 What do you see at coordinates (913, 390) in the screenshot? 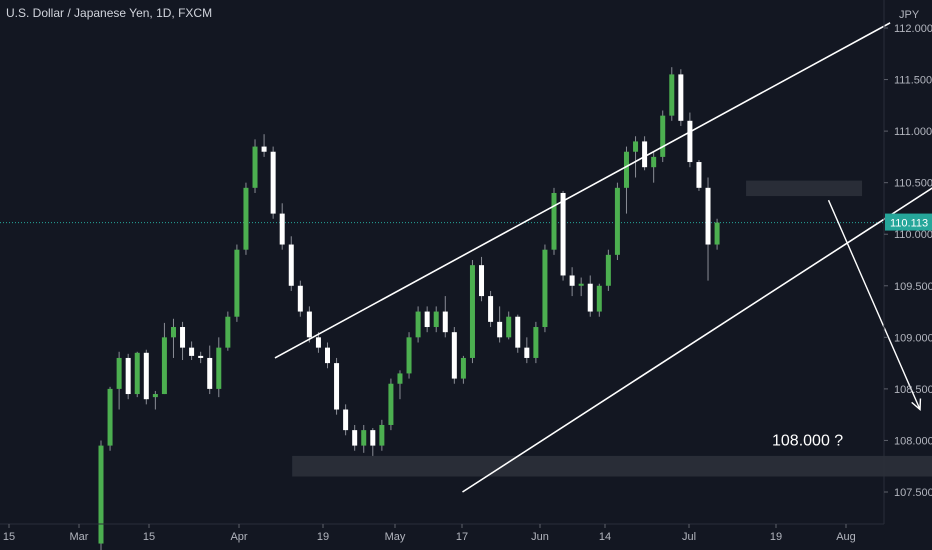
I see `price-tick-label: 108.500` at bounding box center [913, 390].